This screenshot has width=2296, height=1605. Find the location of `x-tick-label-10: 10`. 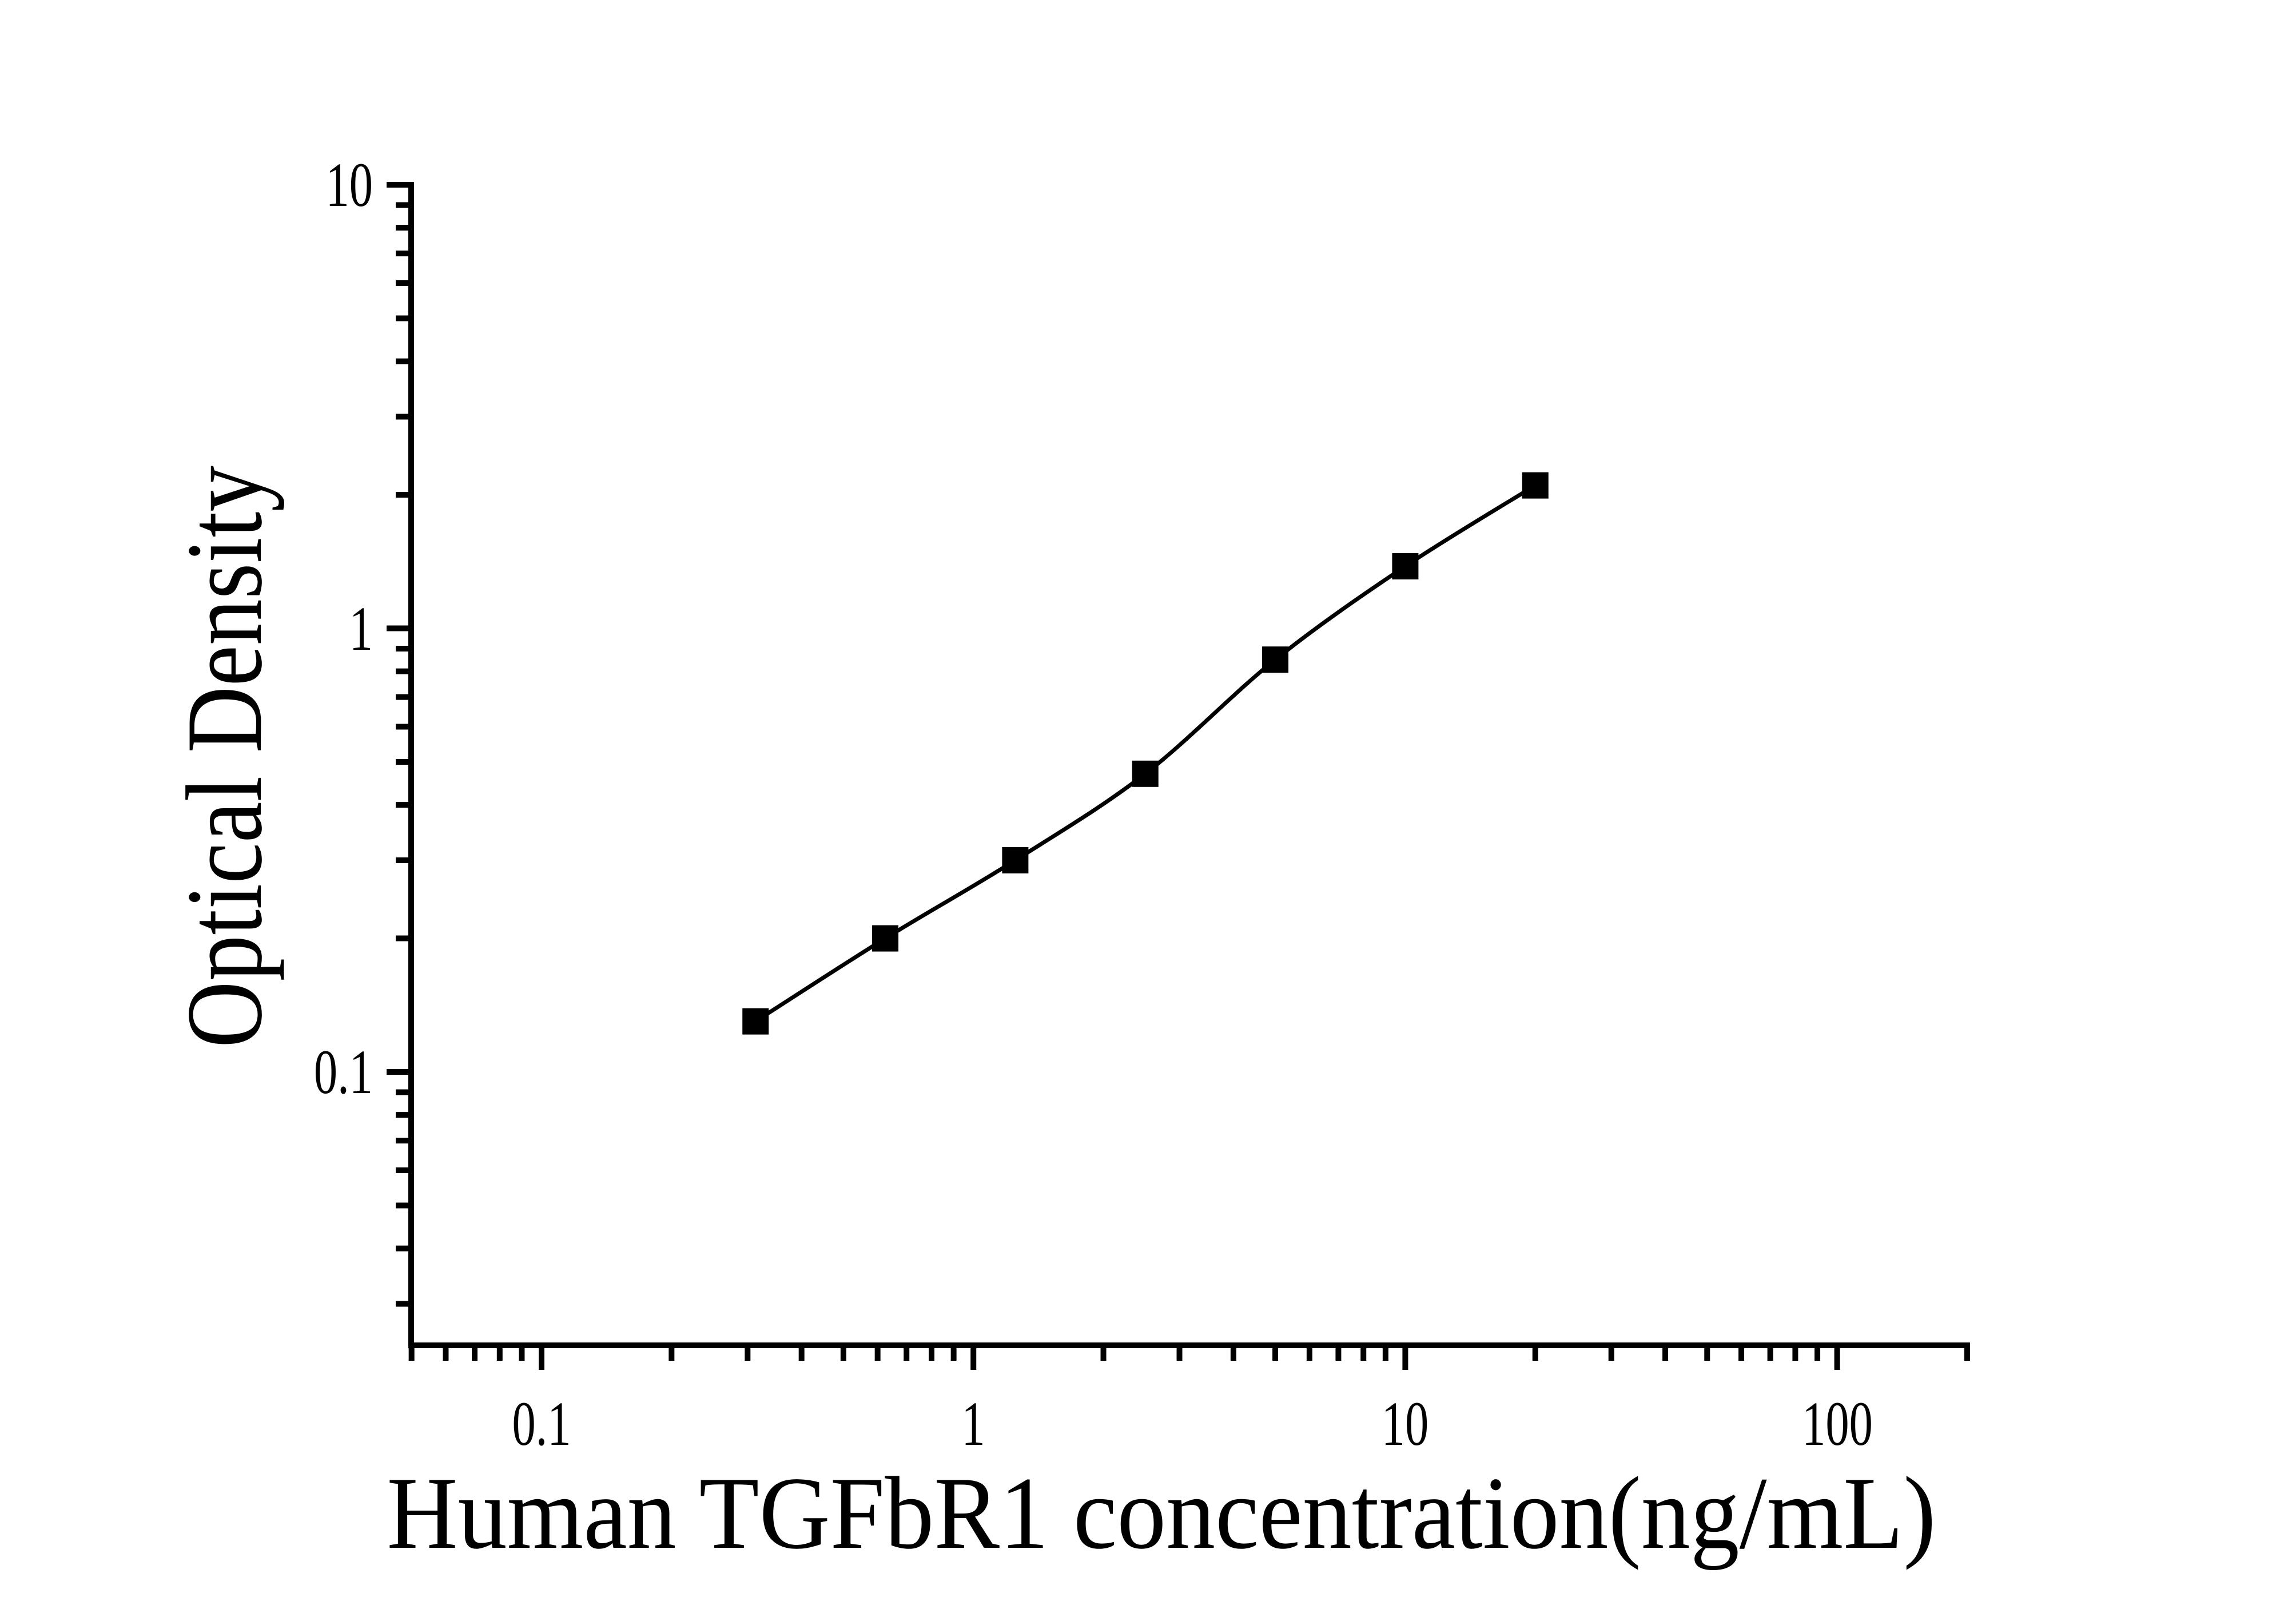

x-tick-label-10: 10 is located at coordinates (1405, 1424).